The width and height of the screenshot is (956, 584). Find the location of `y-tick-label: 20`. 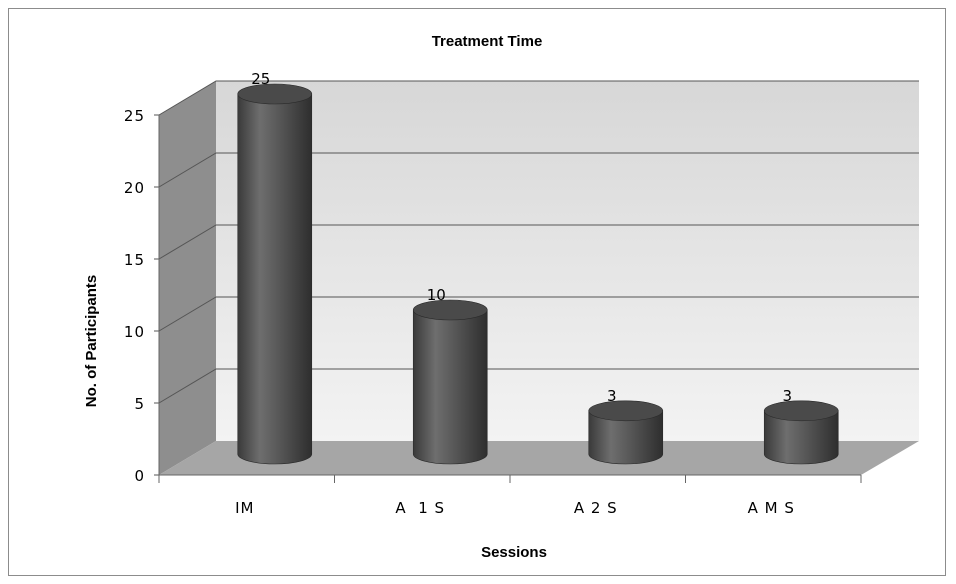

y-tick-label: 20 is located at coordinates (134, 188).